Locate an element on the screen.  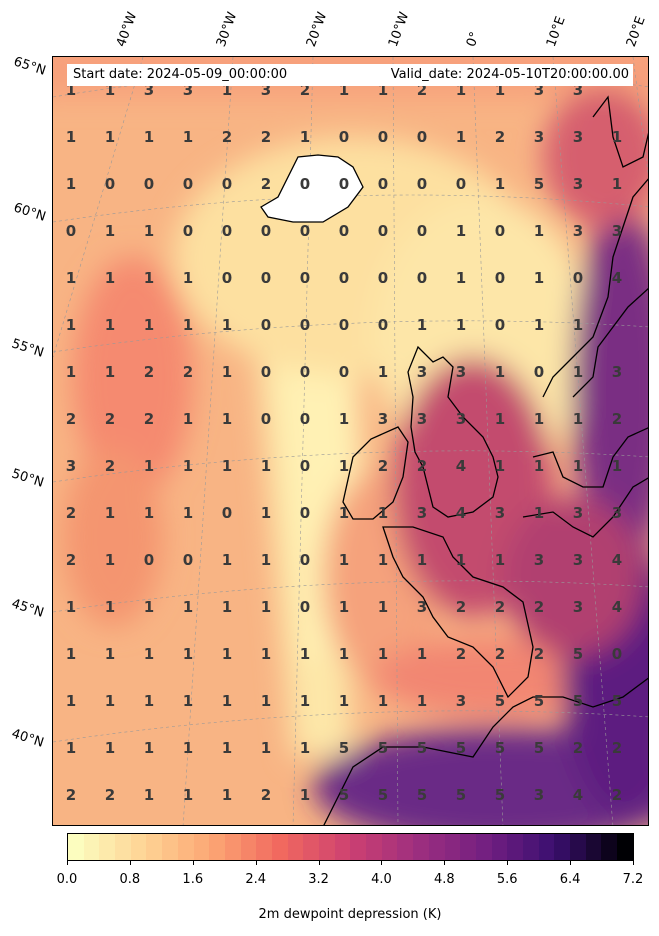
valid-date-label: Valid_date: 2024-05-10T20:00:00.00 is located at coordinates (509, 74).